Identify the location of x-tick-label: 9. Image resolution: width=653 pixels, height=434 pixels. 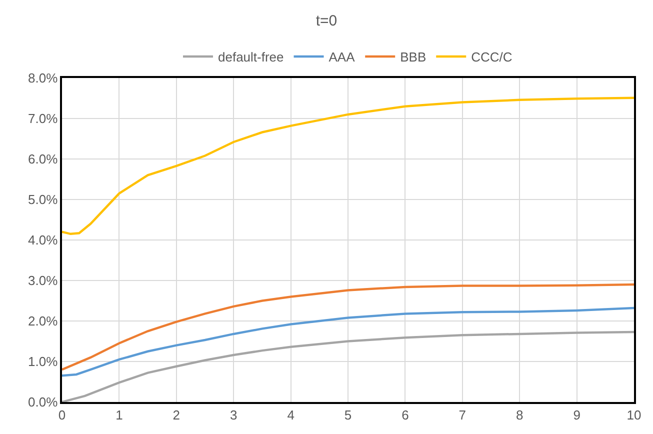
(576, 414).